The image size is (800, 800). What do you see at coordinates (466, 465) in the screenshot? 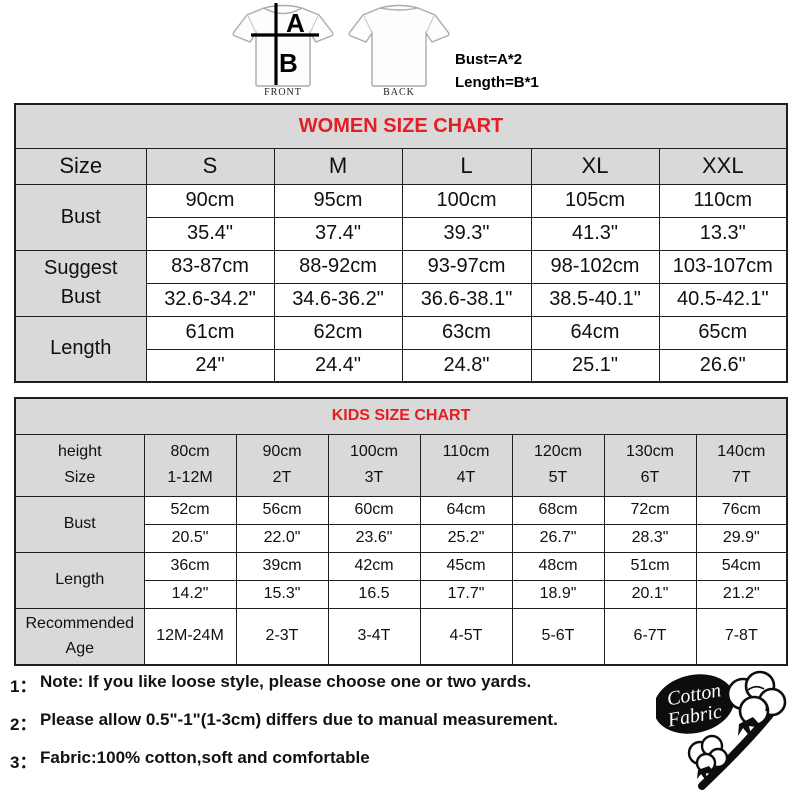
I see `header-cell: 110cm 4T` at bounding box center [466, 465].